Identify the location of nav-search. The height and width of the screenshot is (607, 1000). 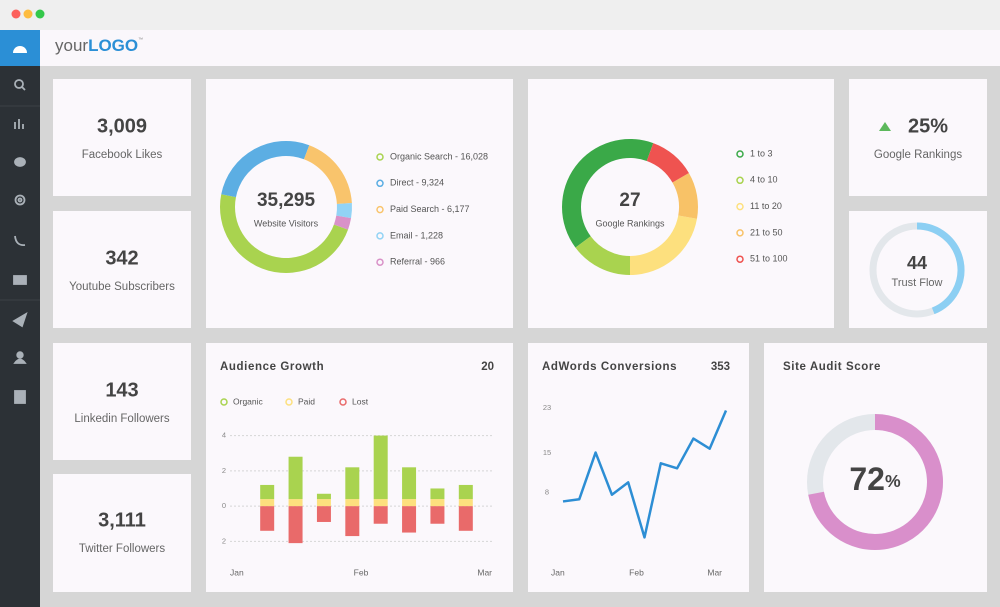
(20, 85).